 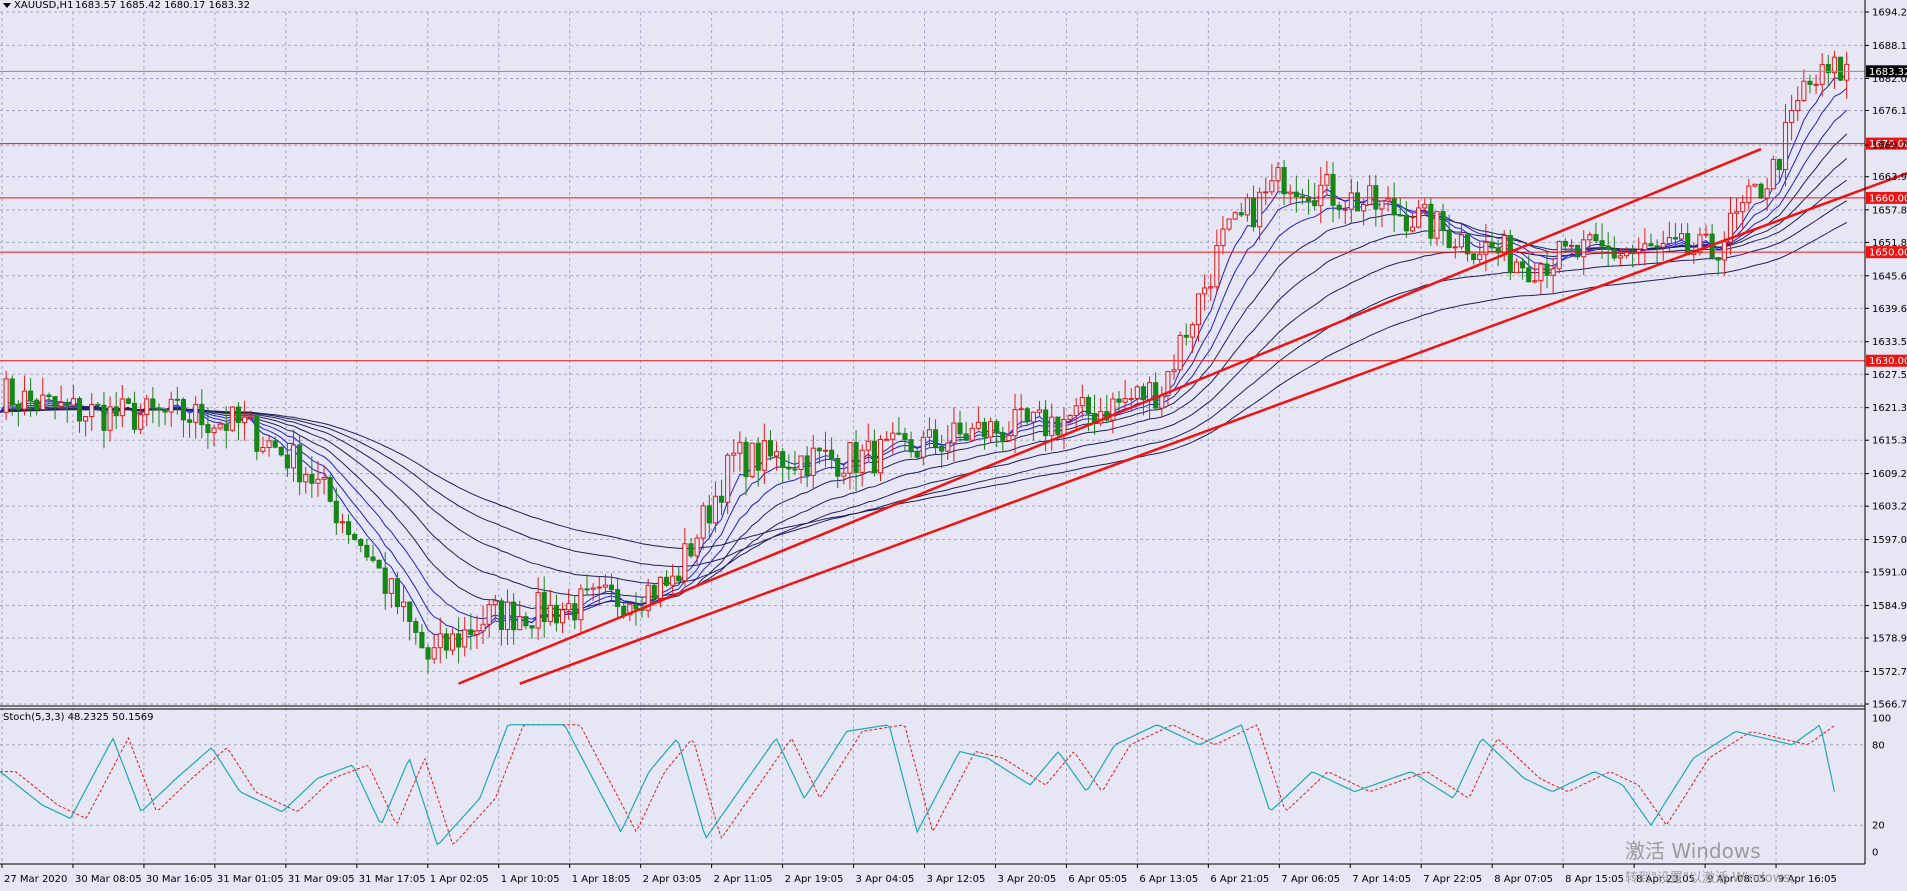 What do you see at coordinates (1665, 879) in the screenshot?
I see `time-tick-label: 8 Apr 23:05` at bounding box center [1665, 879].